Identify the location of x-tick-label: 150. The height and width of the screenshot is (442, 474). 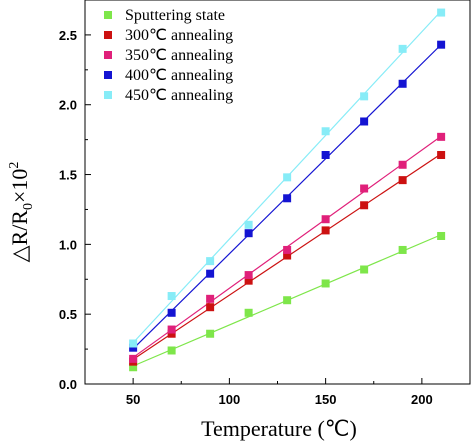
(326, 399).